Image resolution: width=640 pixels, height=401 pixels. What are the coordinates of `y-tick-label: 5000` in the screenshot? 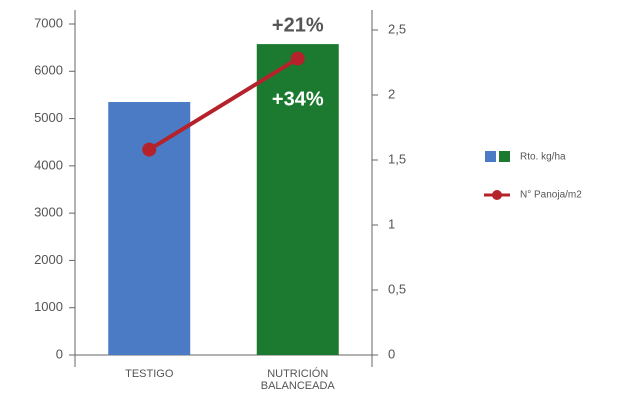 It's located at (48, 117).